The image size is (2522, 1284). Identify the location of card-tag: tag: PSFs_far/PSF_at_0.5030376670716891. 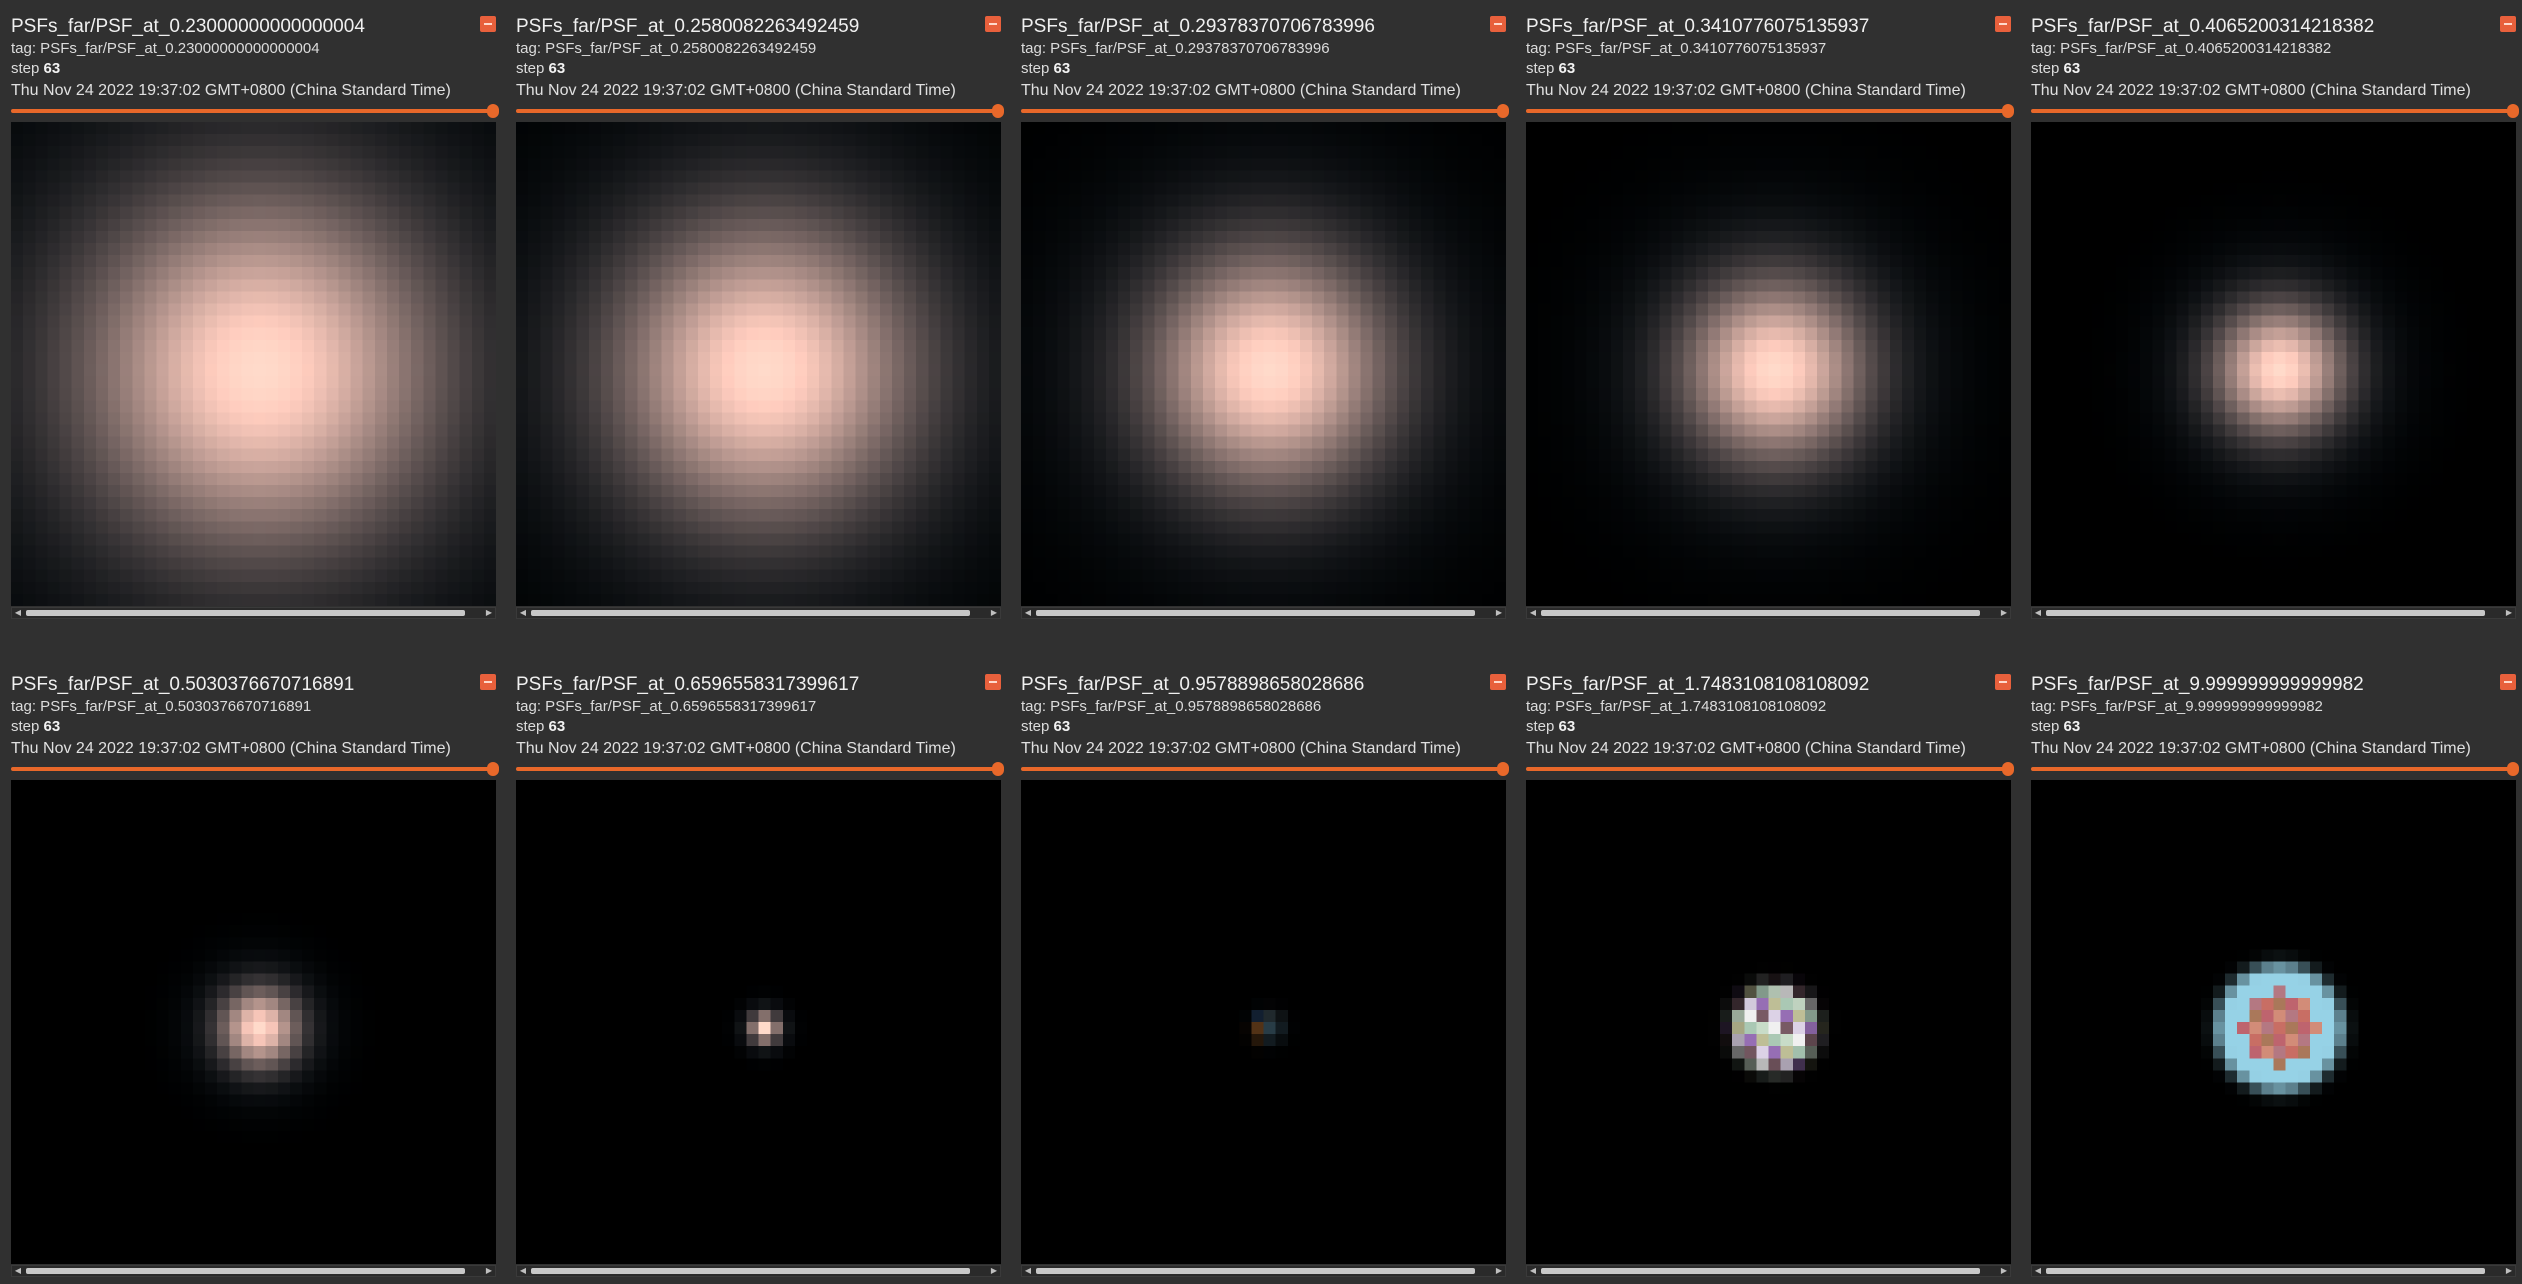
(161, 706).